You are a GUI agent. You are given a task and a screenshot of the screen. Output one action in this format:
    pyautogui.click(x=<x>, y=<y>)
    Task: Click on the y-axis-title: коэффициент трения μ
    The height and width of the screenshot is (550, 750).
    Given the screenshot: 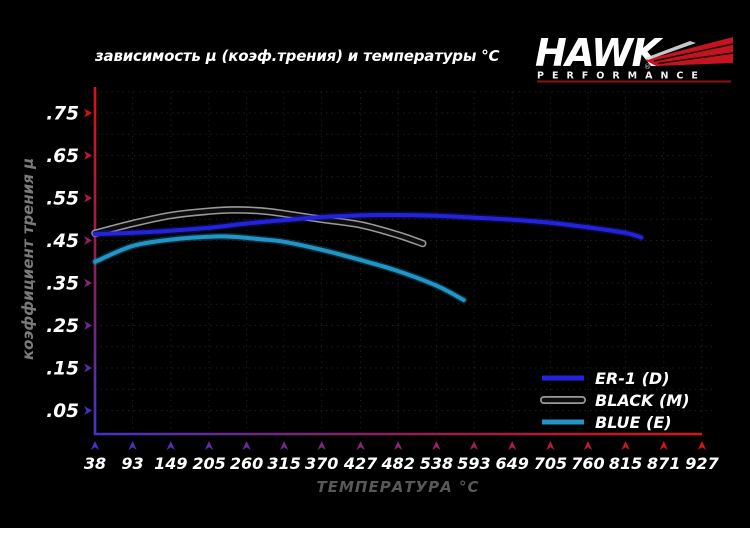 What is the action you would take?
    pyautogui.click(x=28, y=258)
    